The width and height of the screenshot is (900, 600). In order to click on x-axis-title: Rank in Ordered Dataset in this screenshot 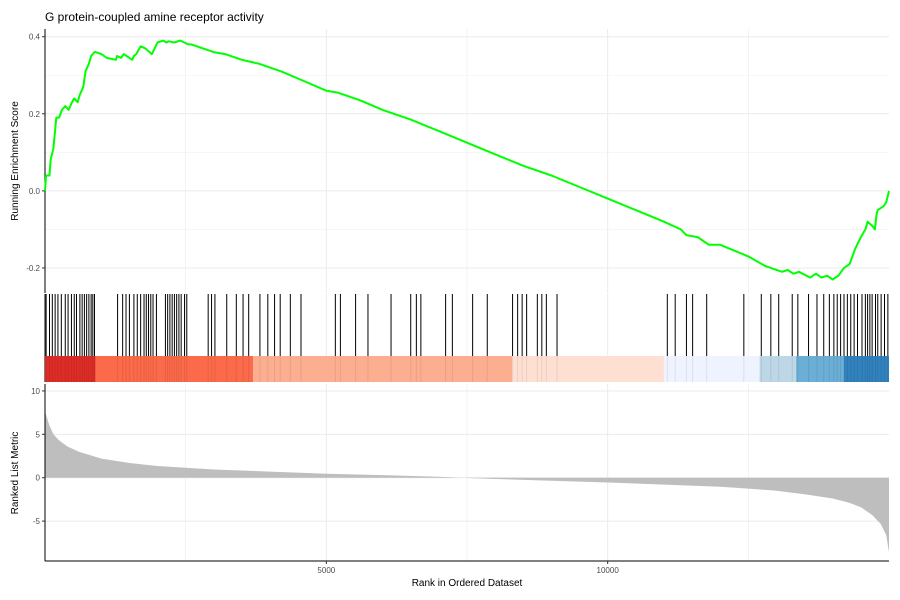, I will do `click(467, 583)`.